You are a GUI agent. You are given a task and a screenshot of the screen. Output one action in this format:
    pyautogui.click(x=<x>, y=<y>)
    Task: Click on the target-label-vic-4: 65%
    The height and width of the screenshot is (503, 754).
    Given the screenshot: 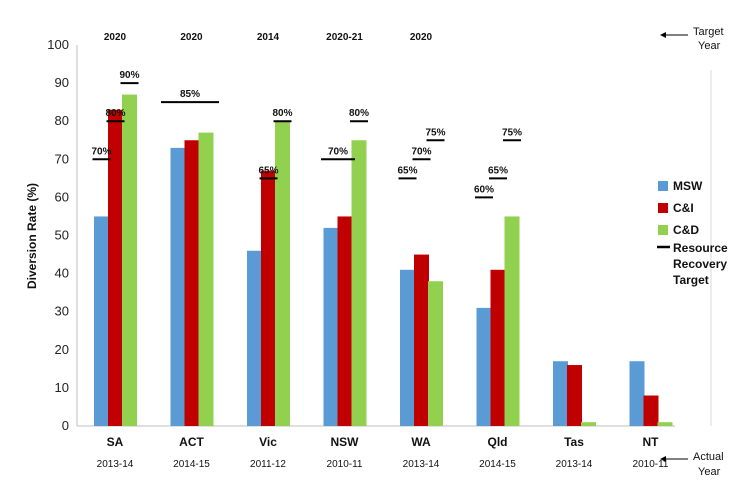 What is the action you would take?
    pyautogui.click(x=268, y=170)
    